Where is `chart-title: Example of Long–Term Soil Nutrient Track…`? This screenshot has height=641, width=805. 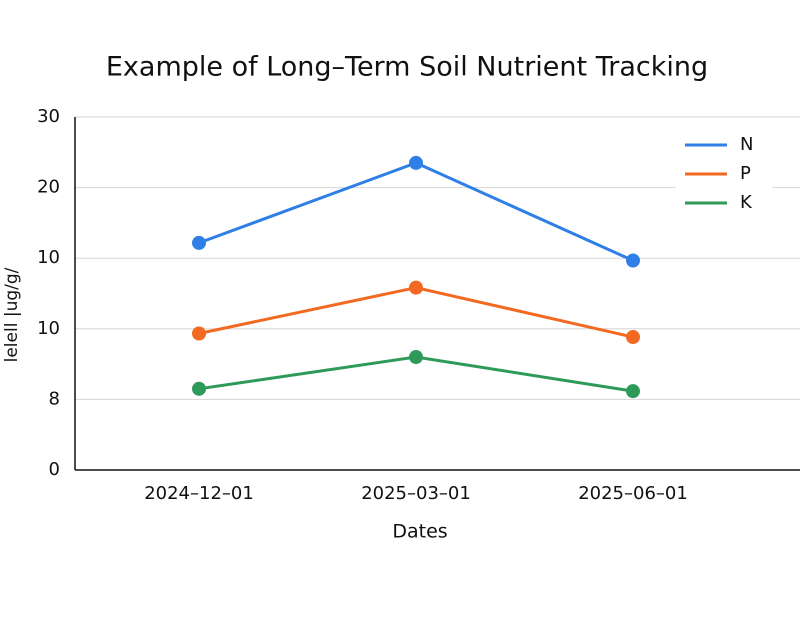 chart-title: Example of Long–Term Soil Nutrient Track… is located at coordinates (407, 67).